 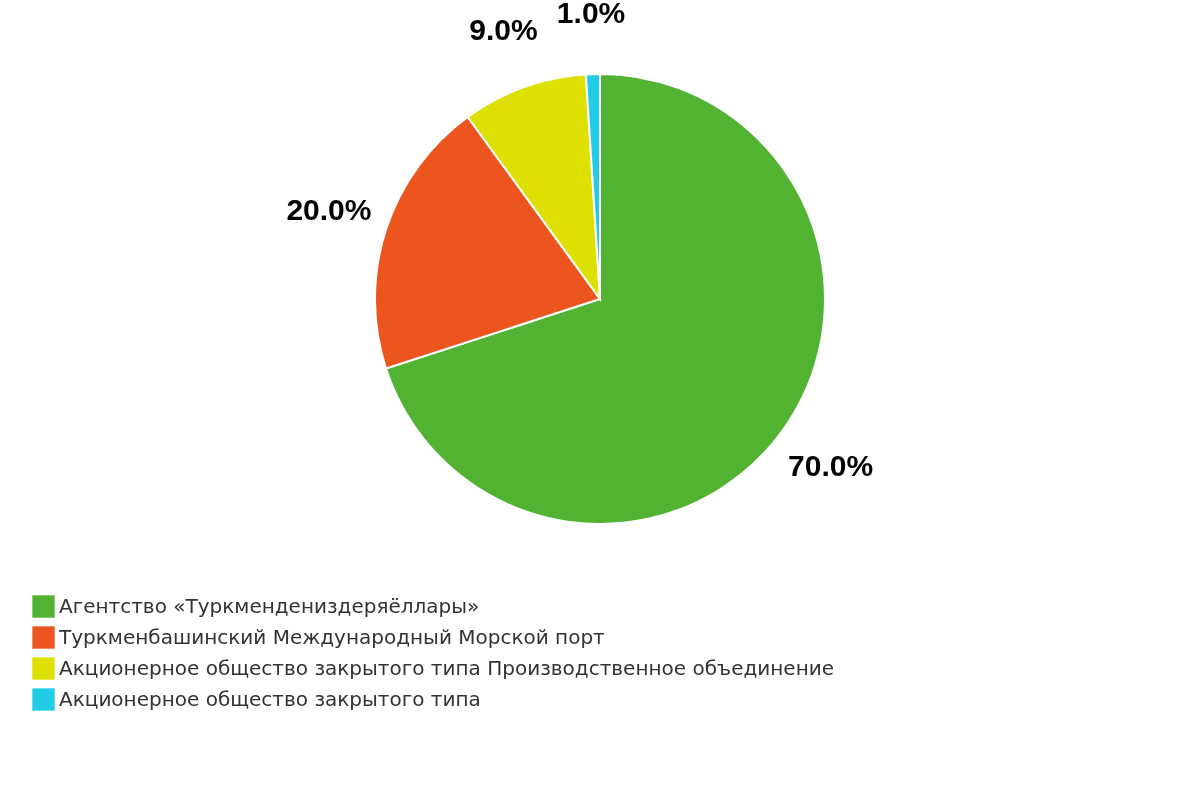 I want to click on legend-label: Туркменбашинский Международный Морской порт, so click(x=332, y=636).